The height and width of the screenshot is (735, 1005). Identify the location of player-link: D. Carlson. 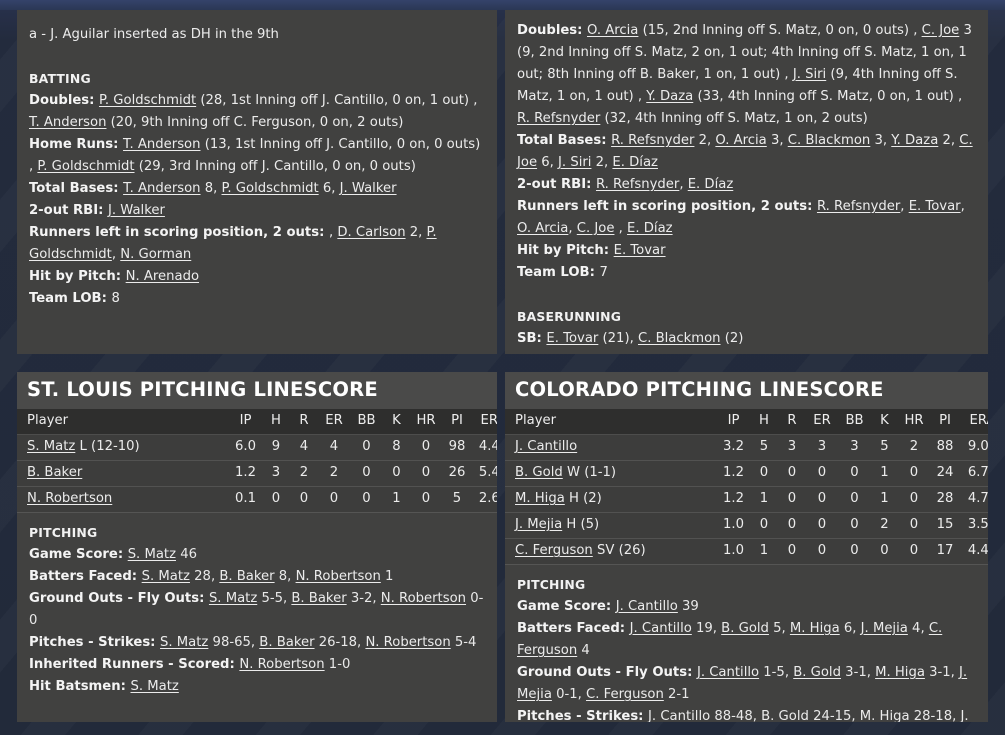
(371, 232).